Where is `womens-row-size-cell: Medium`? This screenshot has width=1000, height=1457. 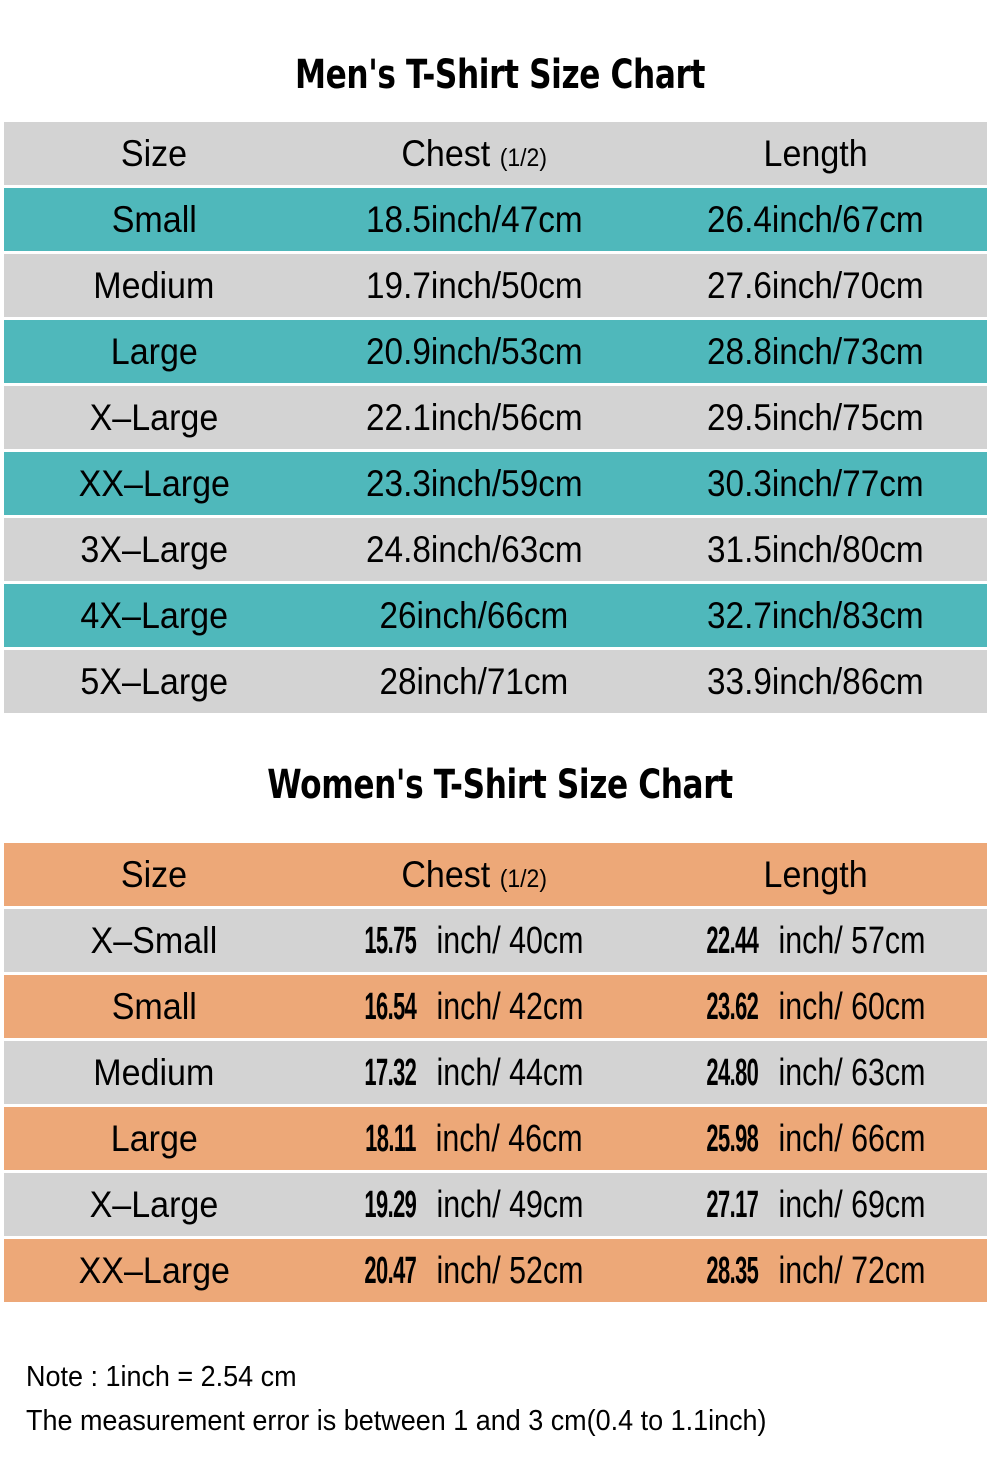 womens-row-size-cell: Medium is located at coordinates (154, 1072).